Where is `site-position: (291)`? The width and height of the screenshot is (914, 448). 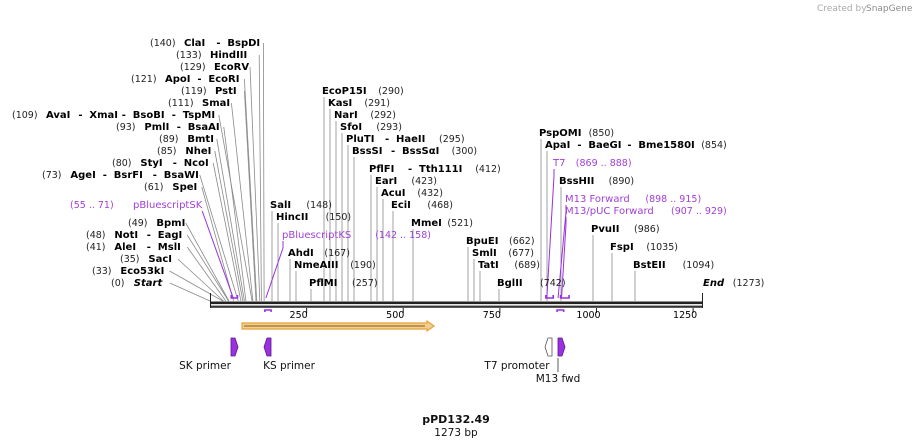 site-position: (291) is located at coordinates (377, 103).